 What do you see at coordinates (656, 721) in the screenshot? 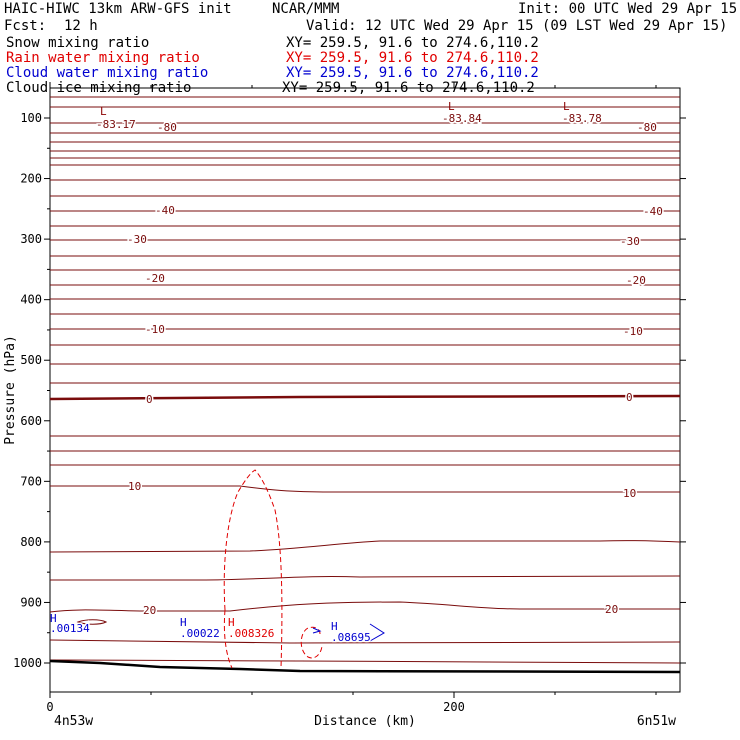
I see `right-location-label: 6n51w` at bounding box center [656, 721].